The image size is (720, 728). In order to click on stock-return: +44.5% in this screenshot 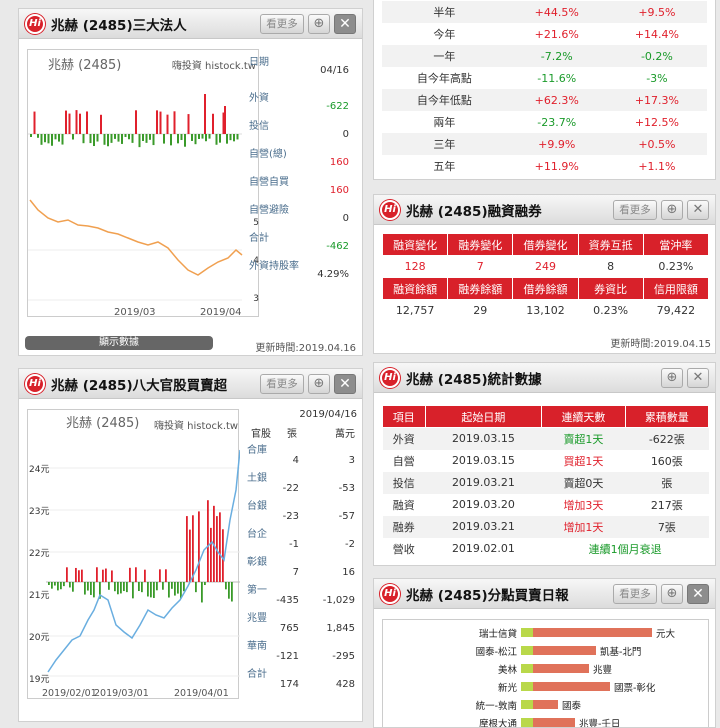, I will do `click(556, 12)`.